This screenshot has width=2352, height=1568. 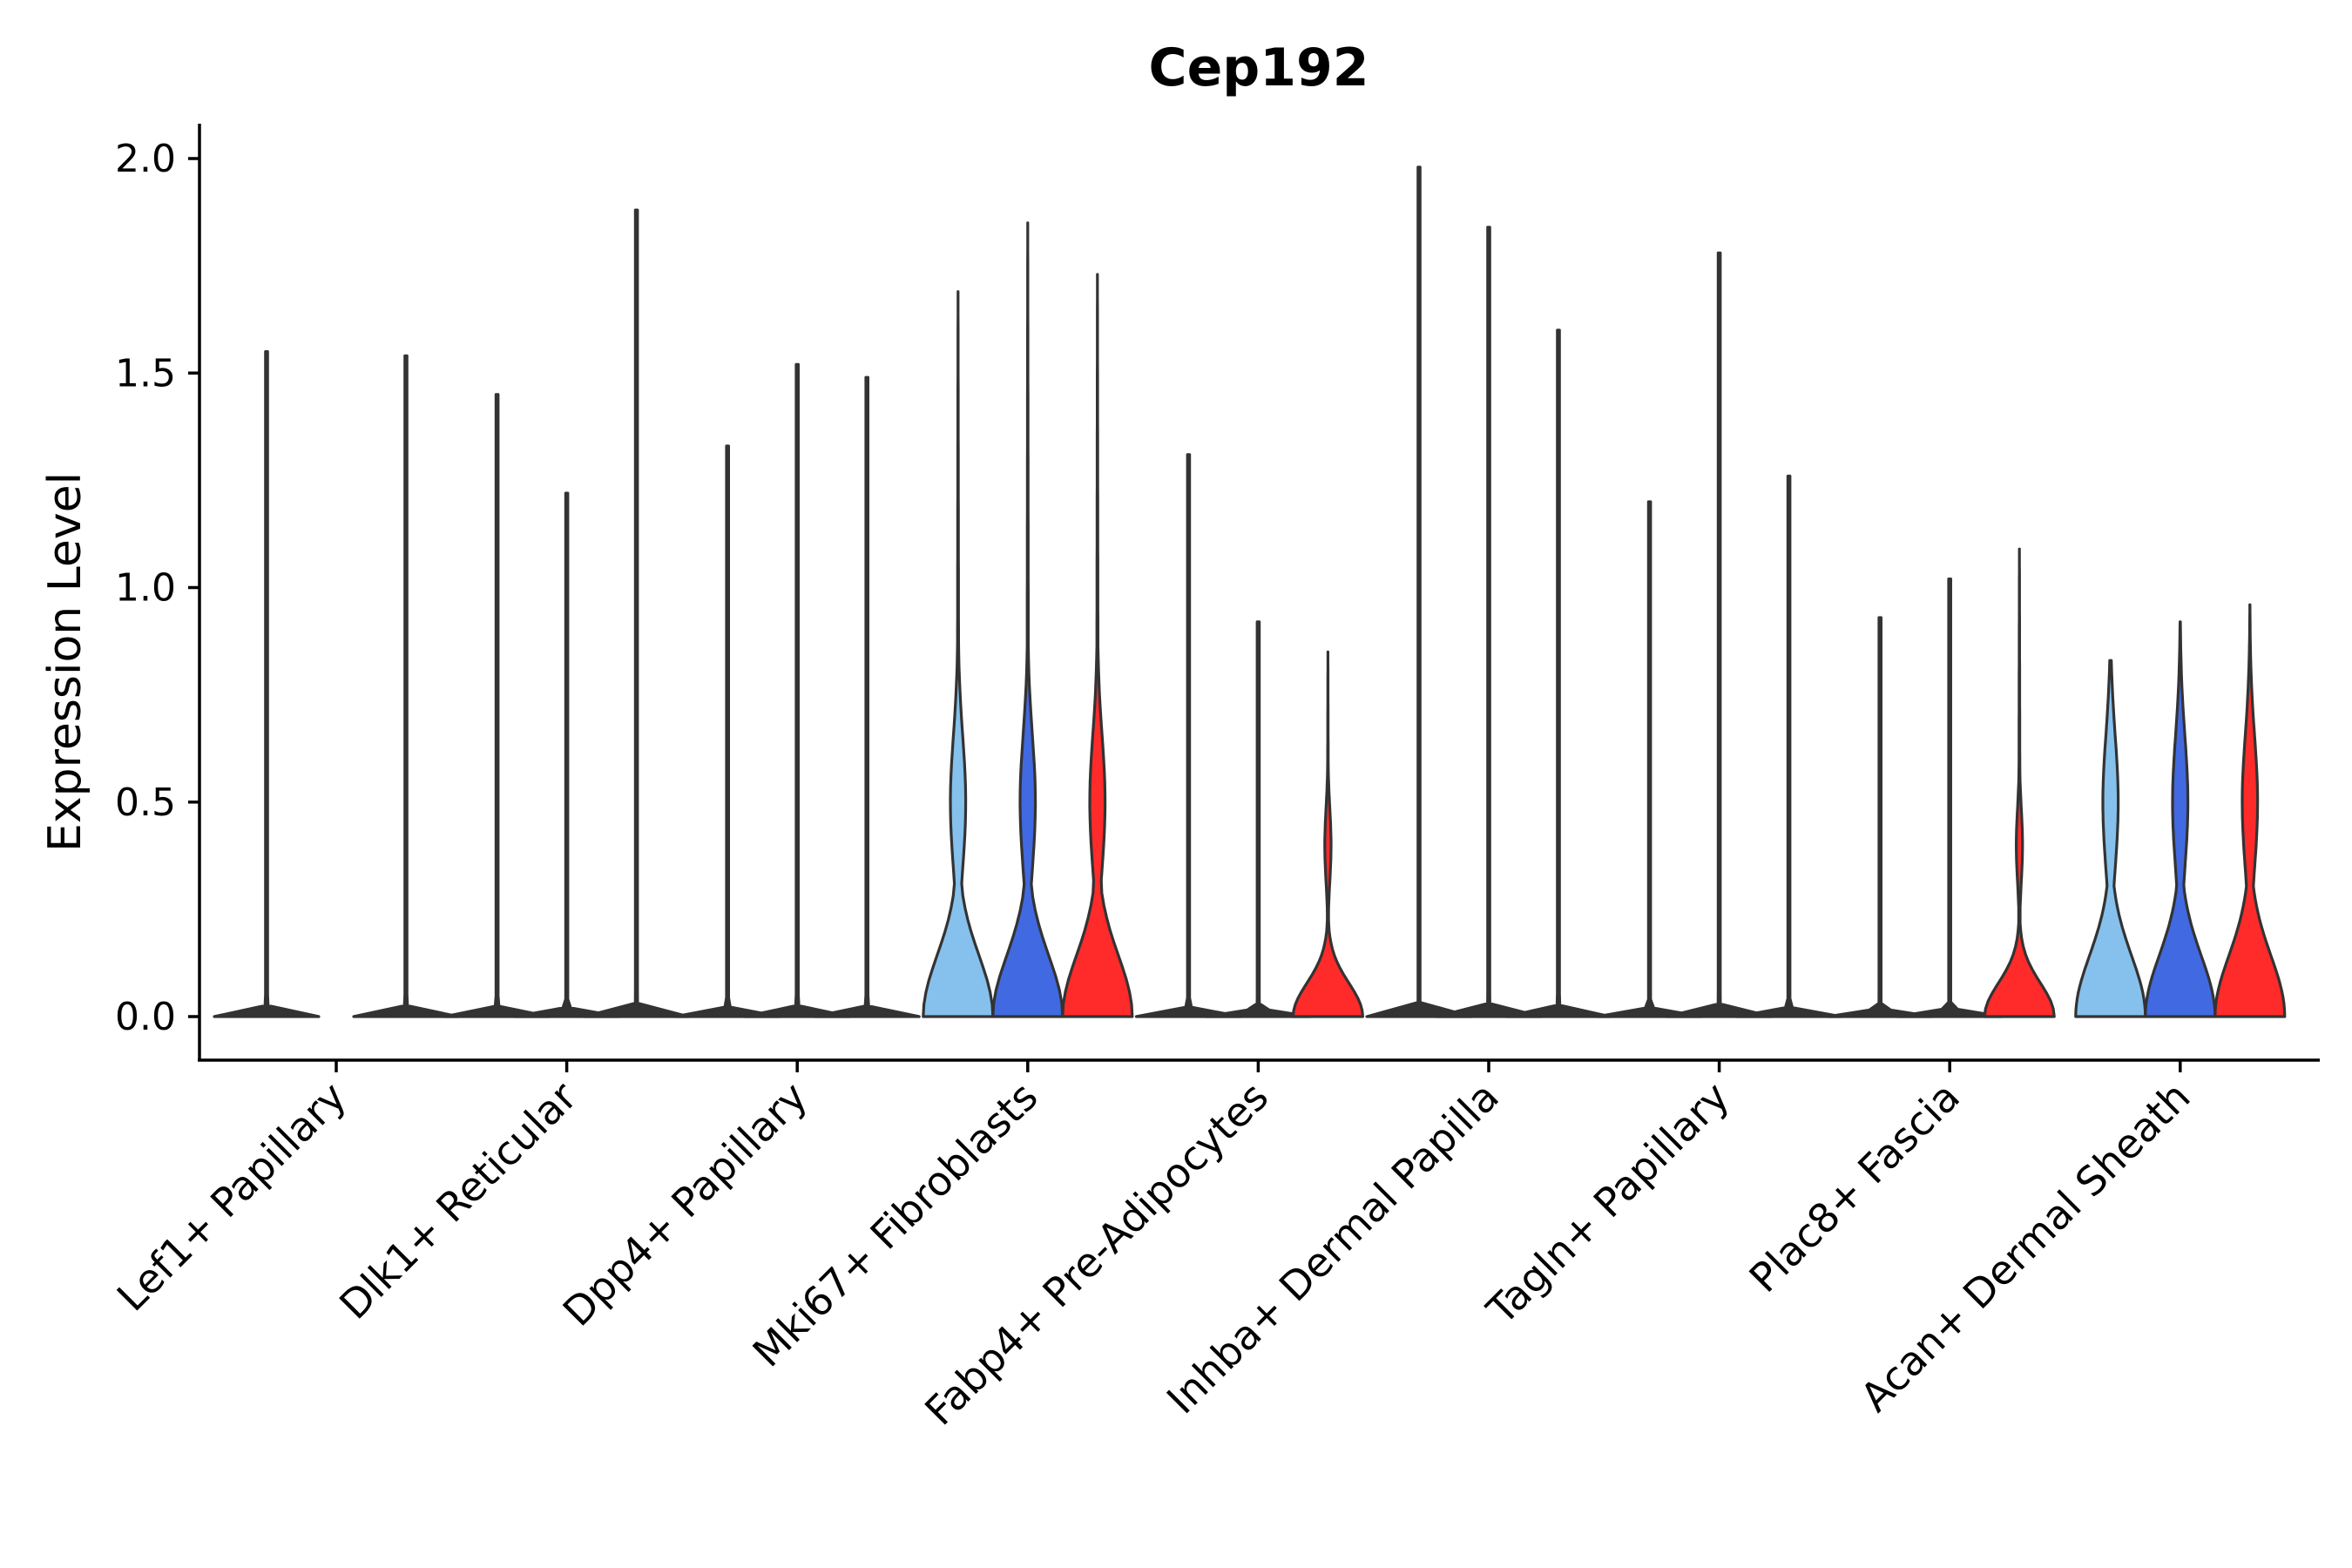 What do you see at coordinates (1608, 1204) in the screenshot?
I see `x-tick-label: Tagln+ Papillary` at bounding box center [1608, 1204].